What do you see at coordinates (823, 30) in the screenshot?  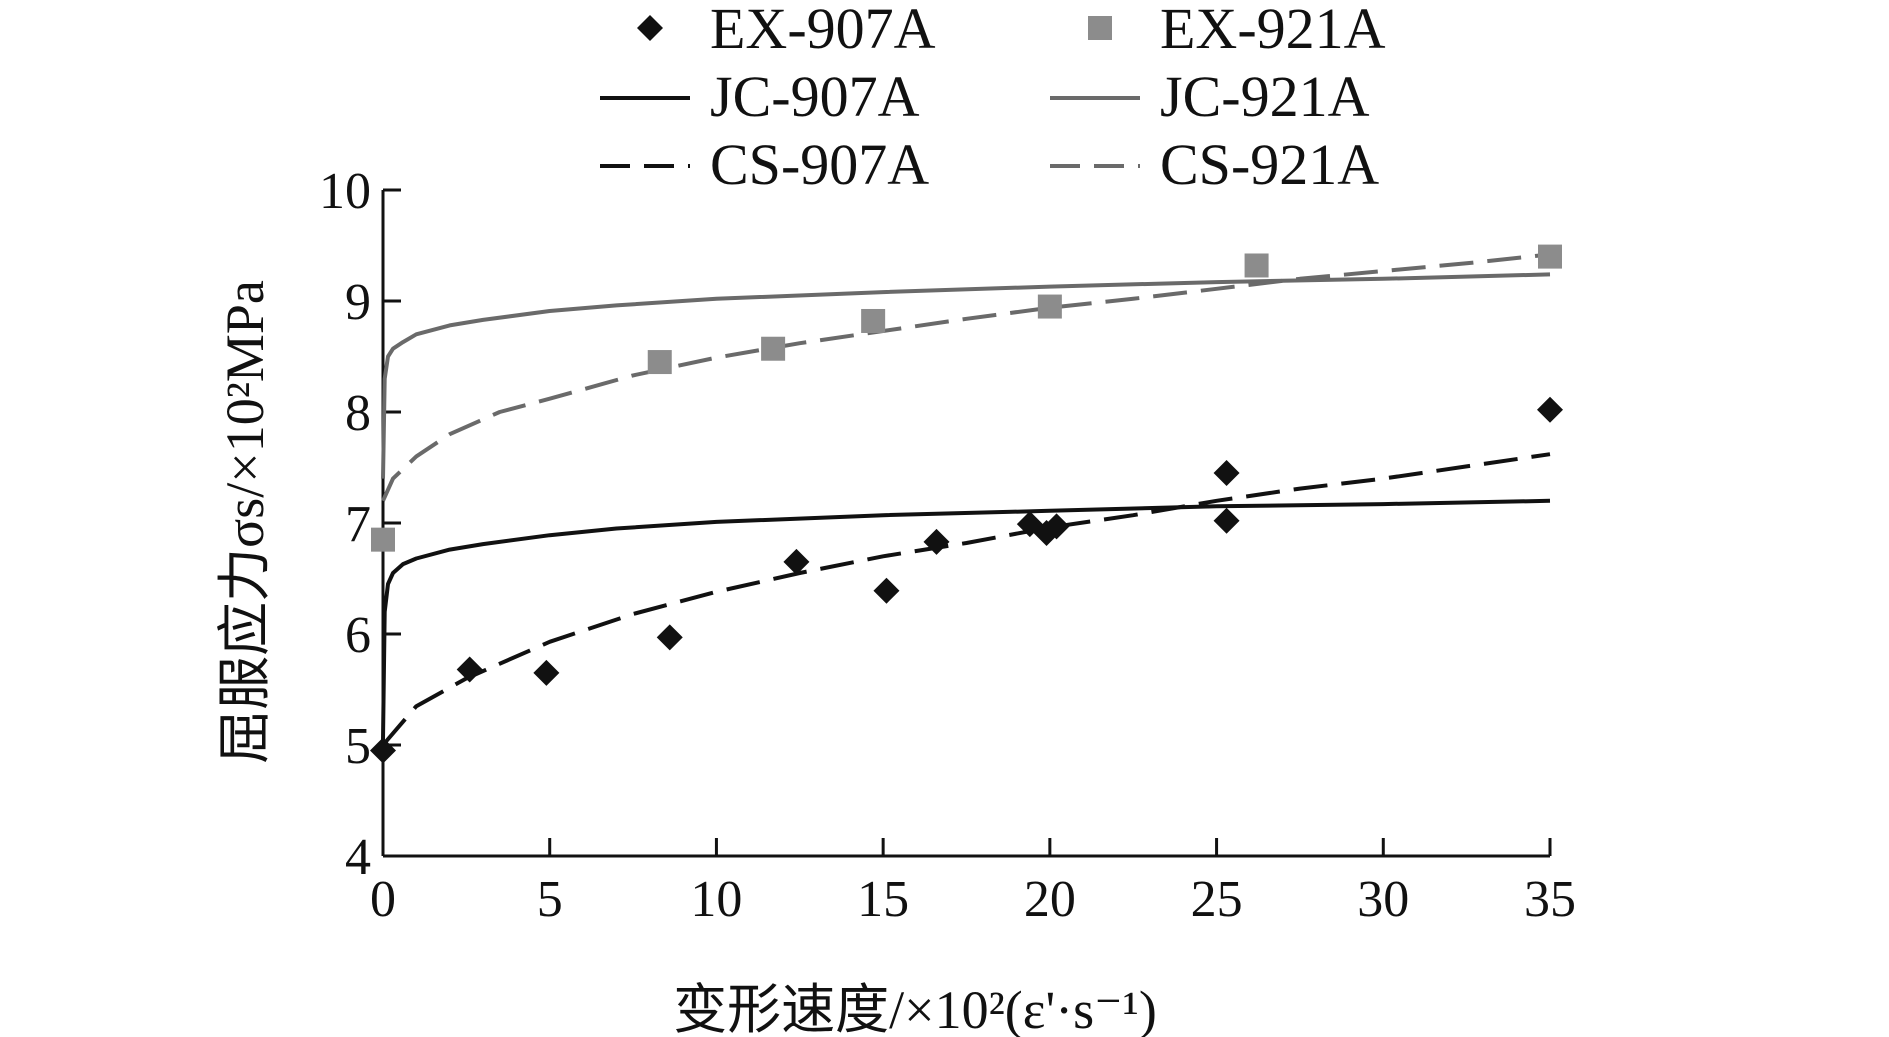 I see `legend-ex-907a-label: EX-907A` at bounding box center [823, 30].